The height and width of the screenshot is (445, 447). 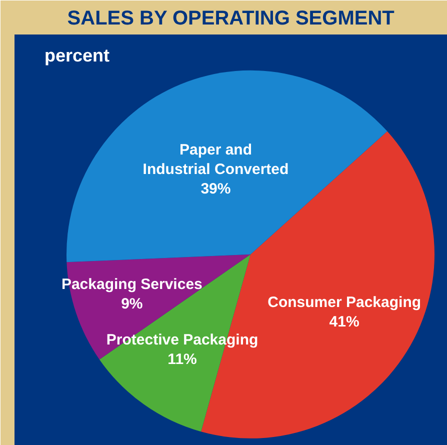 I want to click on data-label: 41%, so click(x=344, y=322).